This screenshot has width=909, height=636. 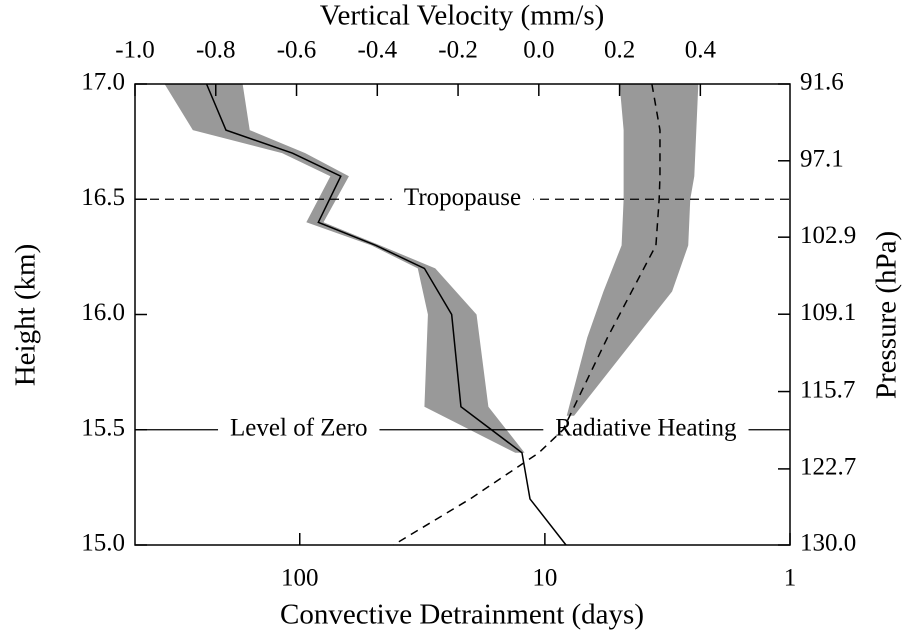 What do you see at coordinates (458, 50) in the screenshot?
I see `x2-tick-label: -0.2` at bounding box center [458, 50].